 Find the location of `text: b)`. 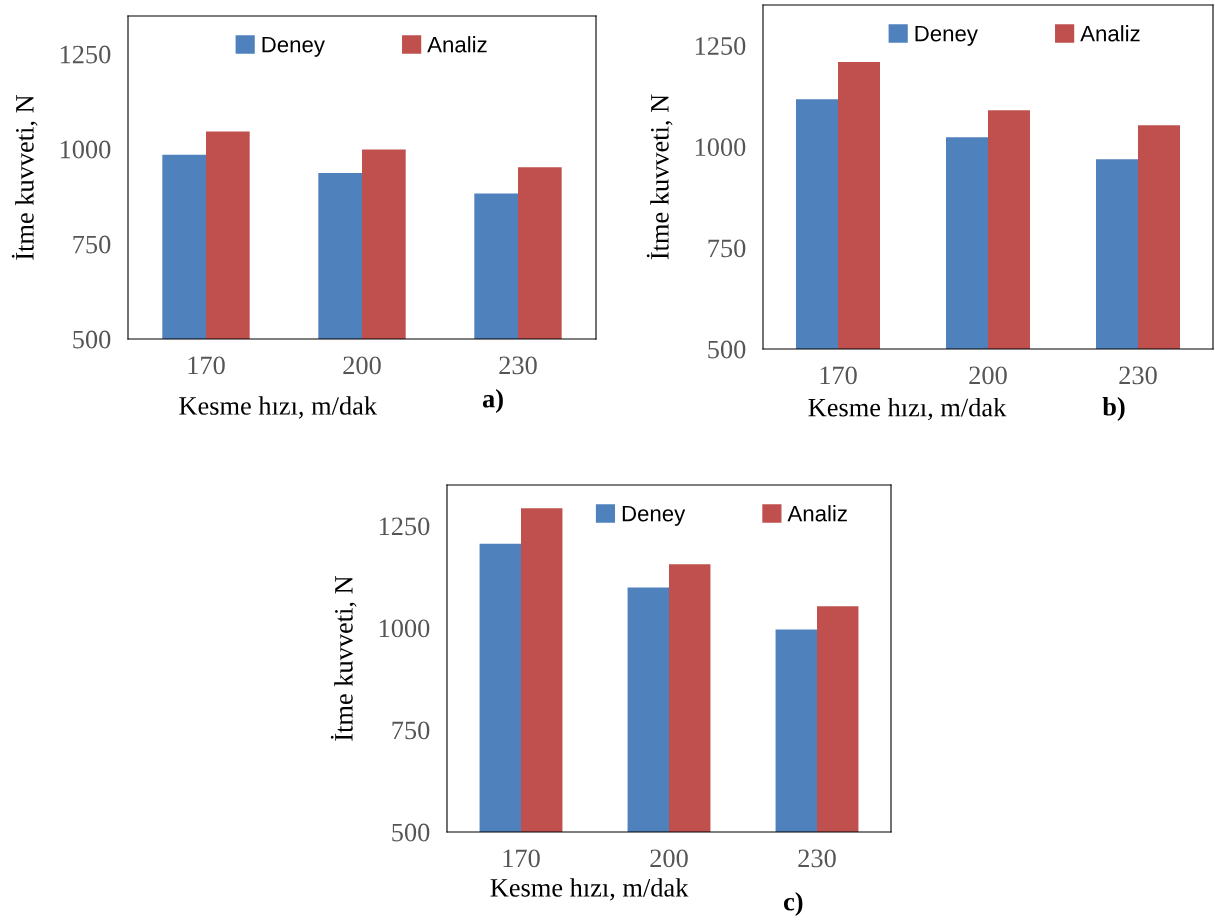

text: b) is located at coordinates (1113, 409).